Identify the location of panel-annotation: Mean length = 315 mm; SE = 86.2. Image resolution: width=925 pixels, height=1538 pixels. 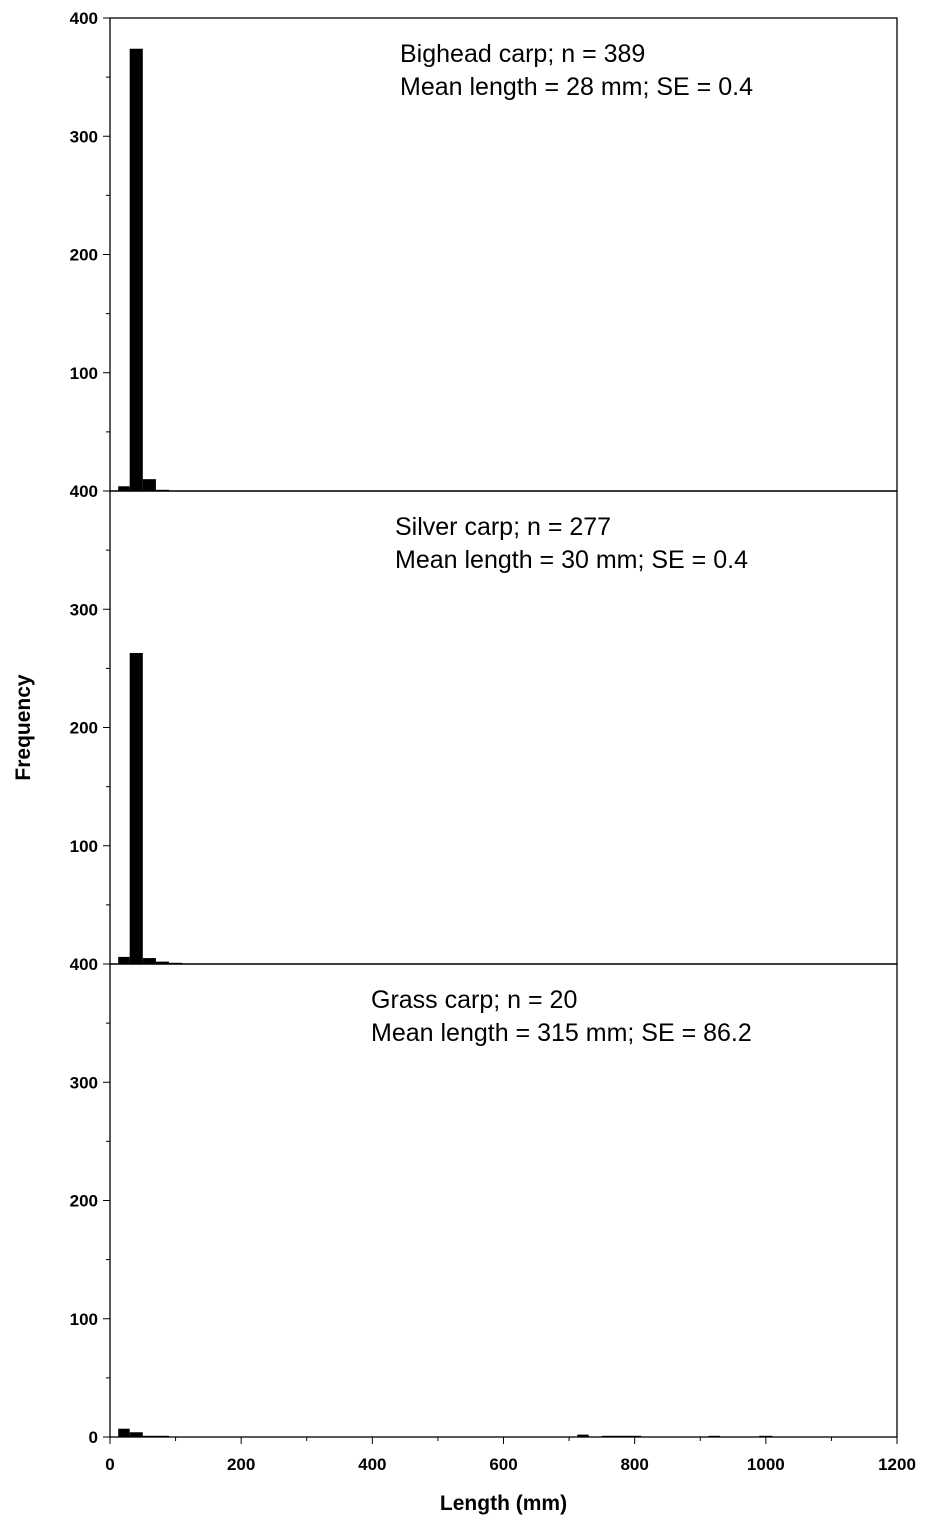
(561, 1033).